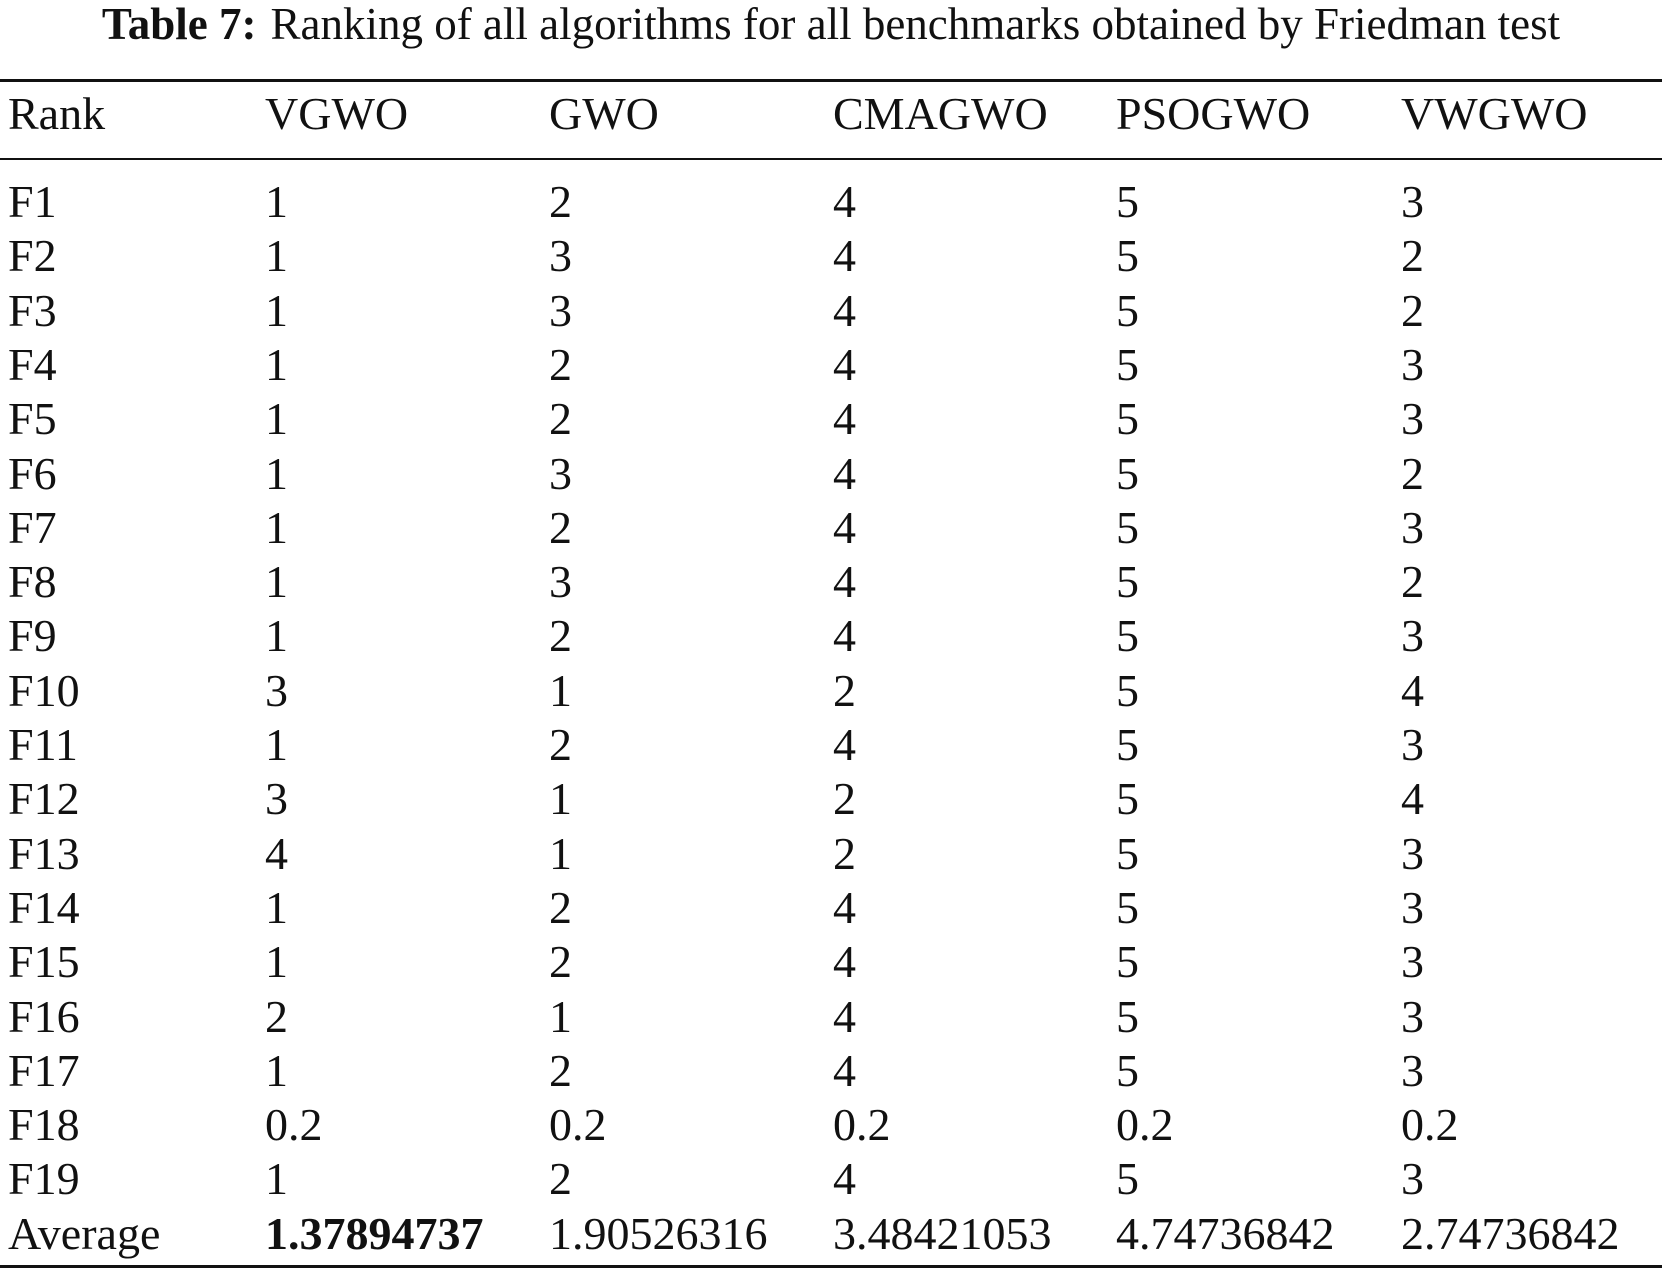 The image size is (1662, 1275). What do you see at coordinates (32, 310) in the screenshot?
I see `row-label: F3` at bounding box center [32, 310].